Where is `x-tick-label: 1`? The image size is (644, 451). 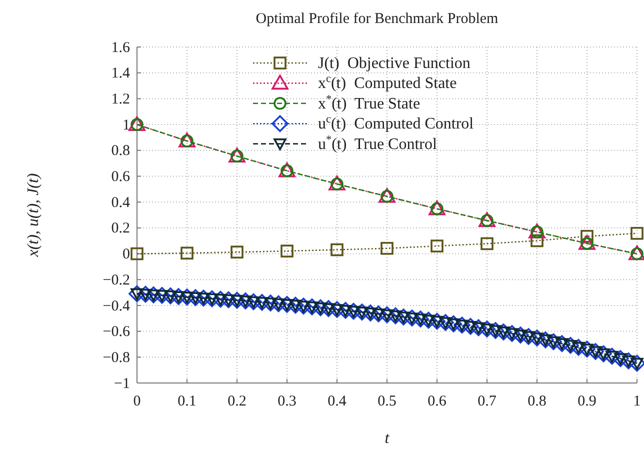 x-tick-label: 1 is located at coordinates (637, 402).